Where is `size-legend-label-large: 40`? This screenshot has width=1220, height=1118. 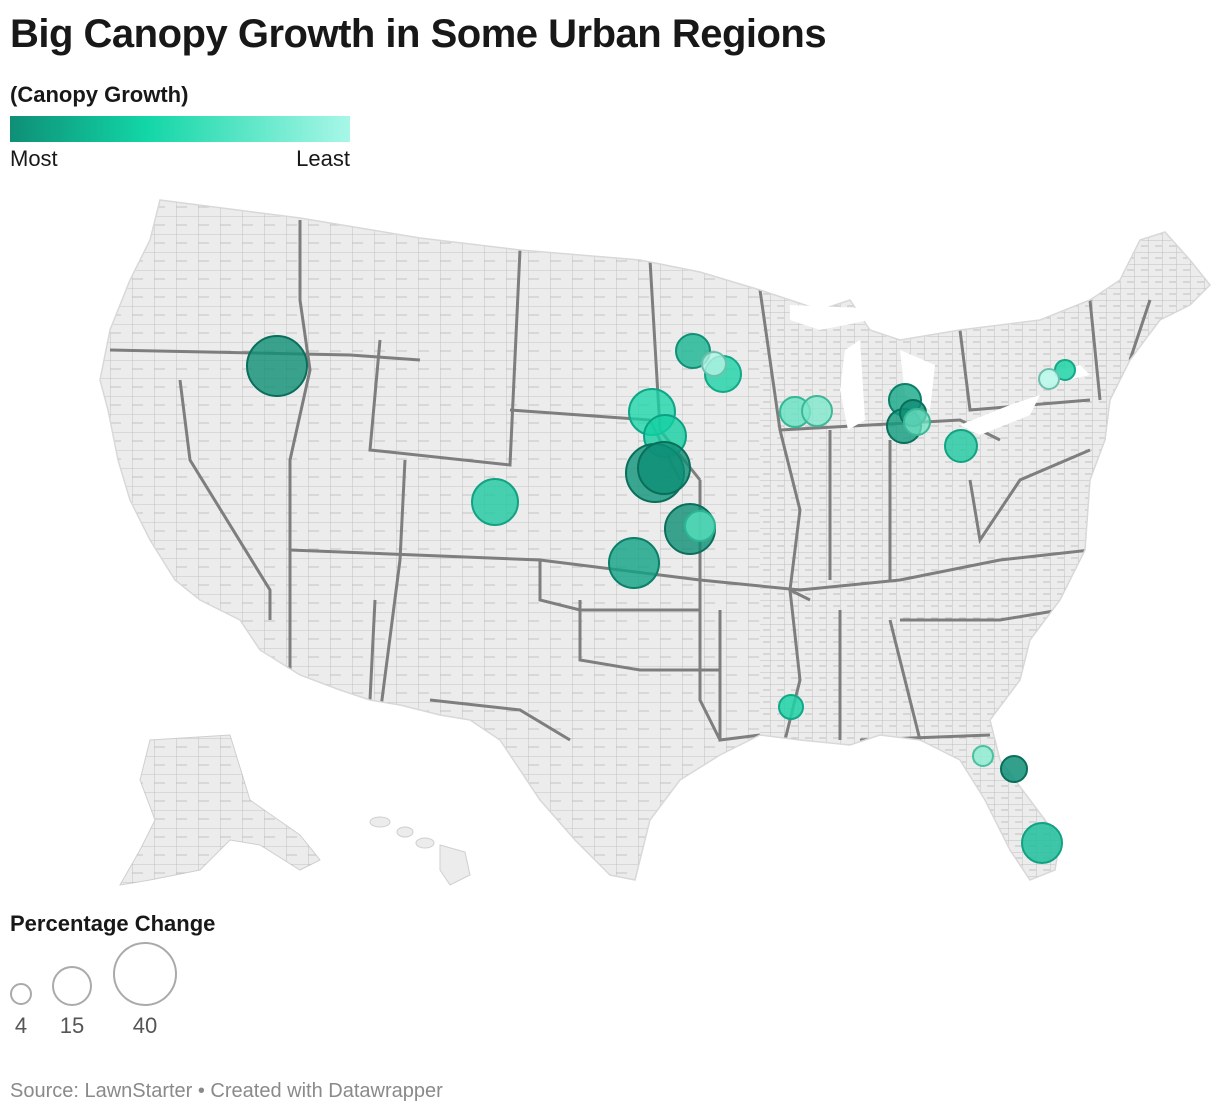
size-legend-label-large: 40 is located at coordinates (145, 1025).